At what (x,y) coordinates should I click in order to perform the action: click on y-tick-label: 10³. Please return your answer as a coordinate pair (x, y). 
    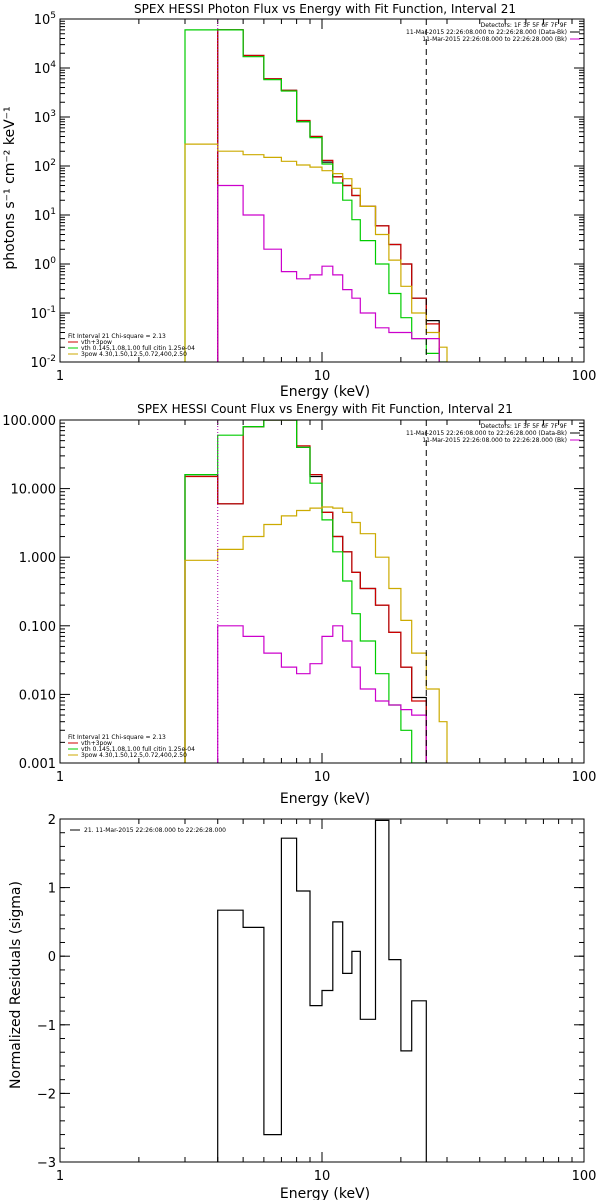
    Looking at the image, I should click on (45, 117).